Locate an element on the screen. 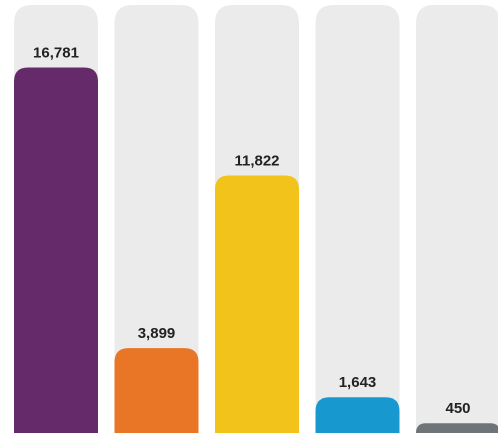 This screenshot has width=498, height=441. bar-value-label: 11,822 is located at coordinates (256, 160).